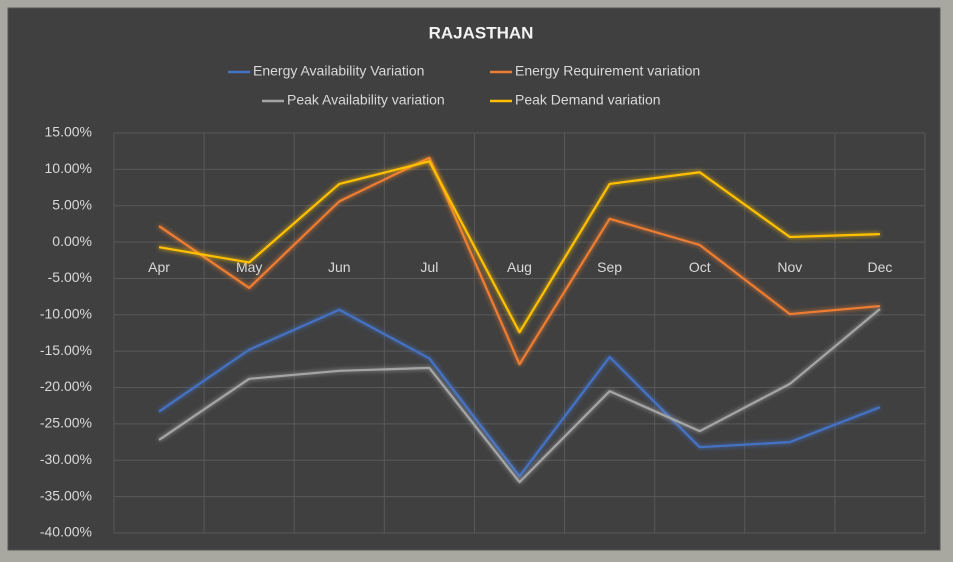 Image resolution: width=953 pixels, height=562 pixels. Describe the element at coordinates (66, 350) in the screenshot. I see `y-tick-label: -15.00%` at that location.